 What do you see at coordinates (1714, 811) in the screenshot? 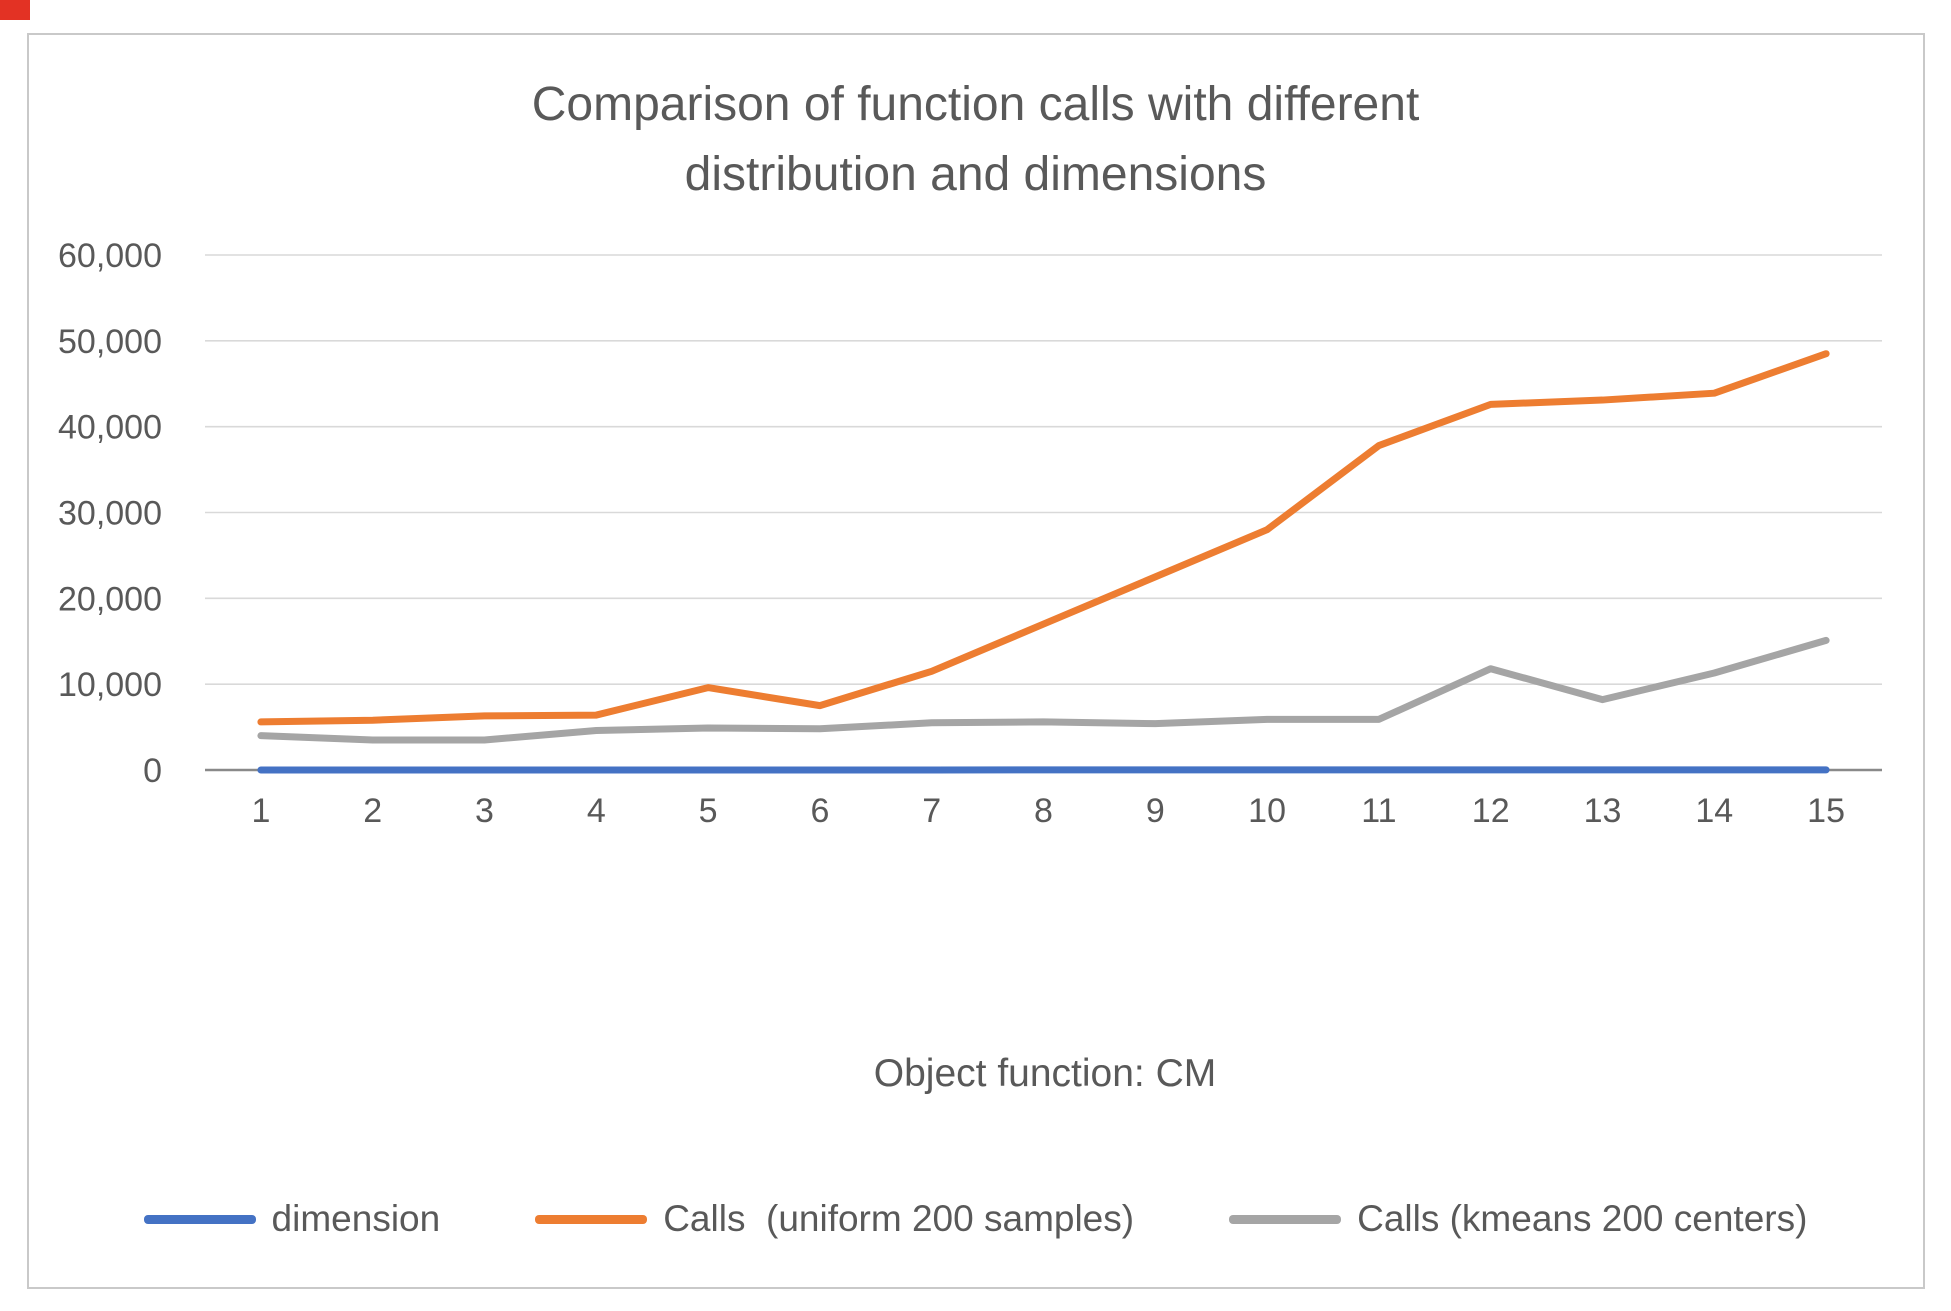
I see `x-tick-label: 14` at bounding box center [1714, 811].